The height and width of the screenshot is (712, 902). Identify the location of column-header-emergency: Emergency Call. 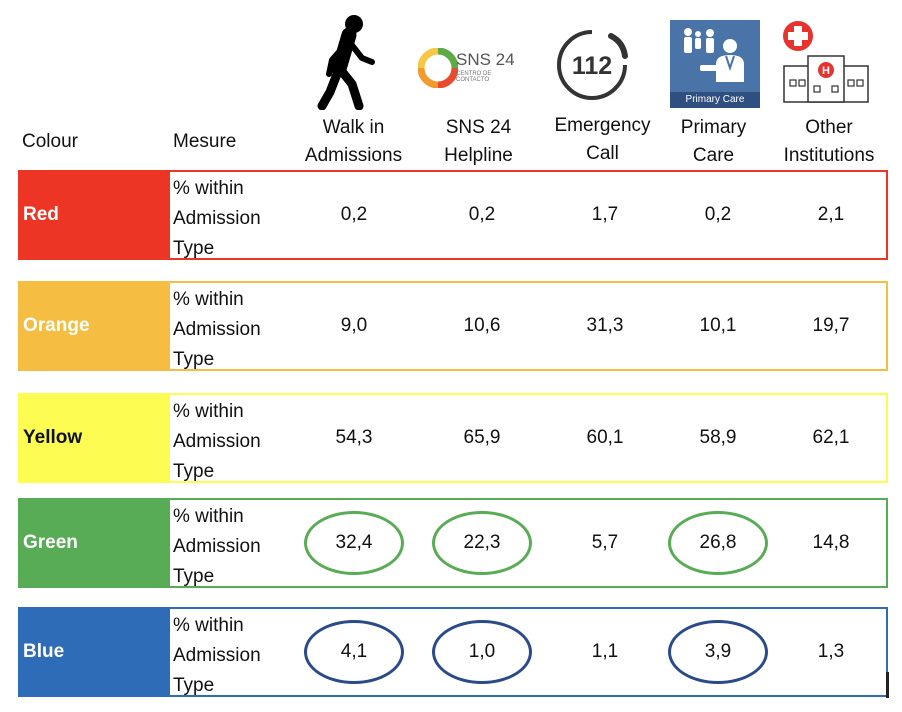
(602, 140).